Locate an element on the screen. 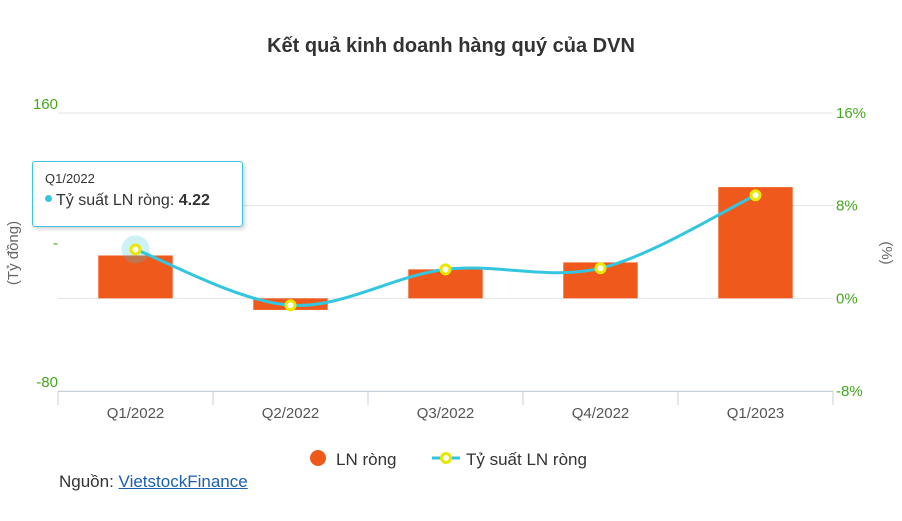 The image size is (902, 521). tooltip-row: Tỷ suất LN ròng: 4.22 is located at coordinates (137, 201).